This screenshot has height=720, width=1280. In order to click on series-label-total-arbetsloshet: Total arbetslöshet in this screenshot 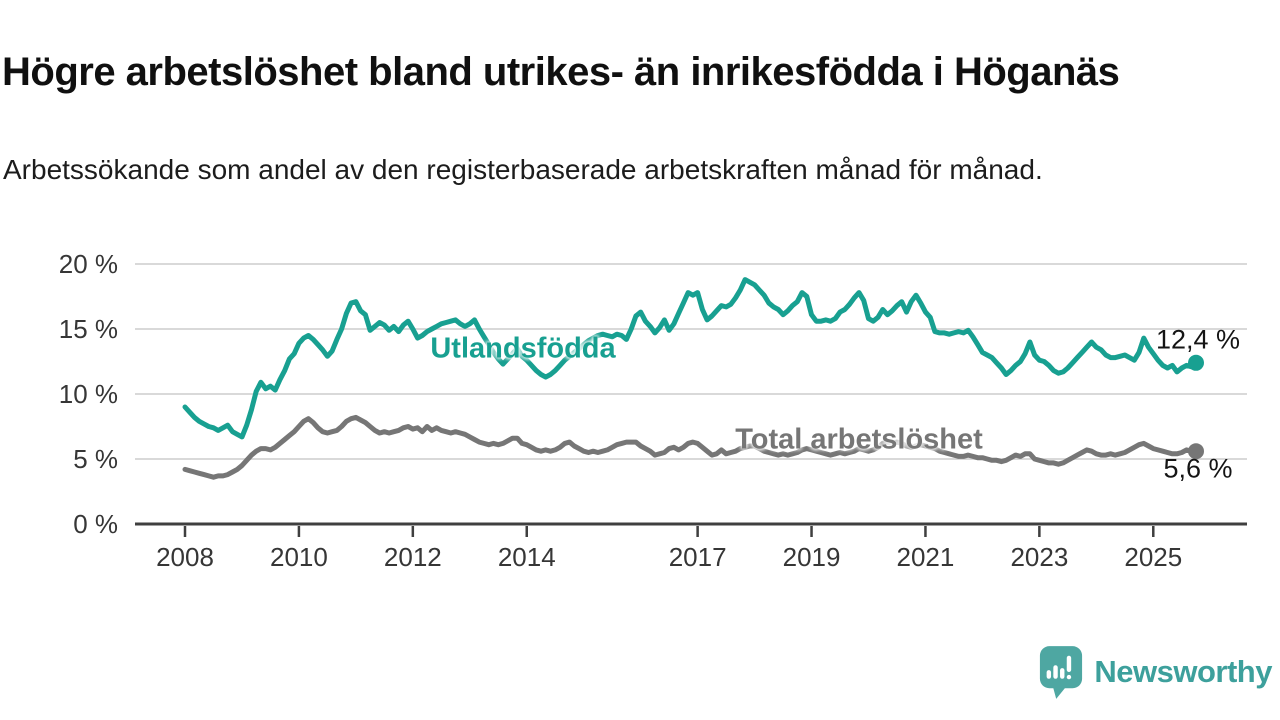, I will do `click(859, 439)`.